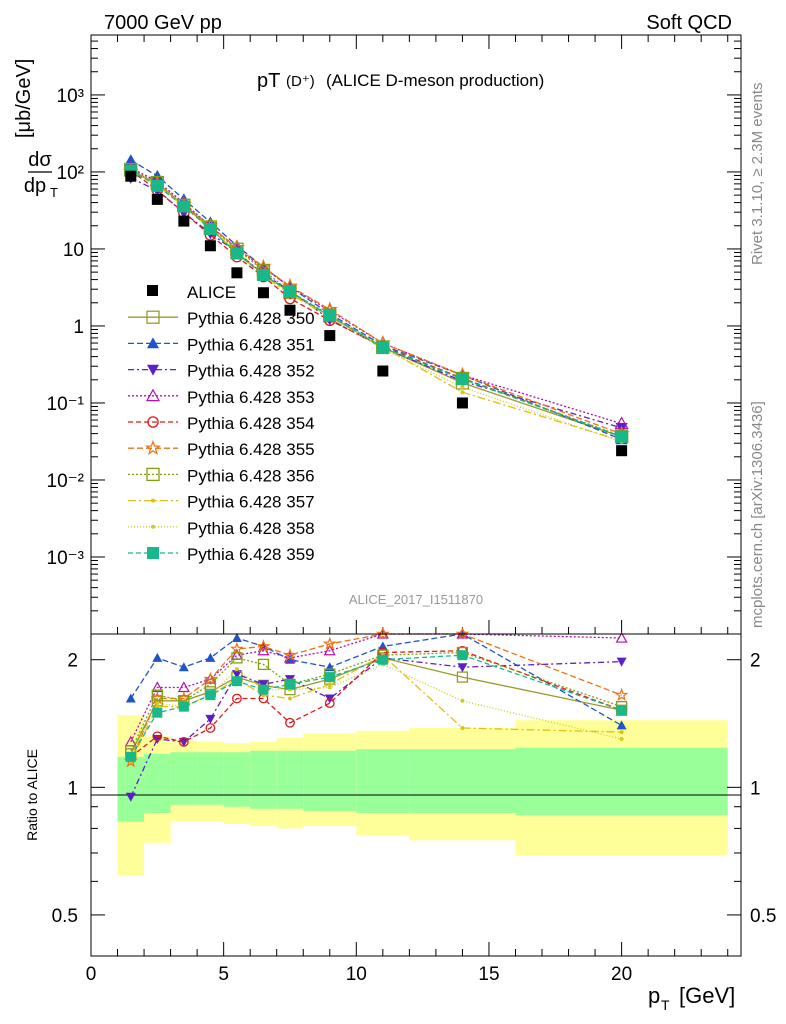 Image resolution: width=786 pixels, height=1024 pixels. I want to click on legend-entry-pythia-6-428-353: Pythia 6.428 353, so click(221, 397).